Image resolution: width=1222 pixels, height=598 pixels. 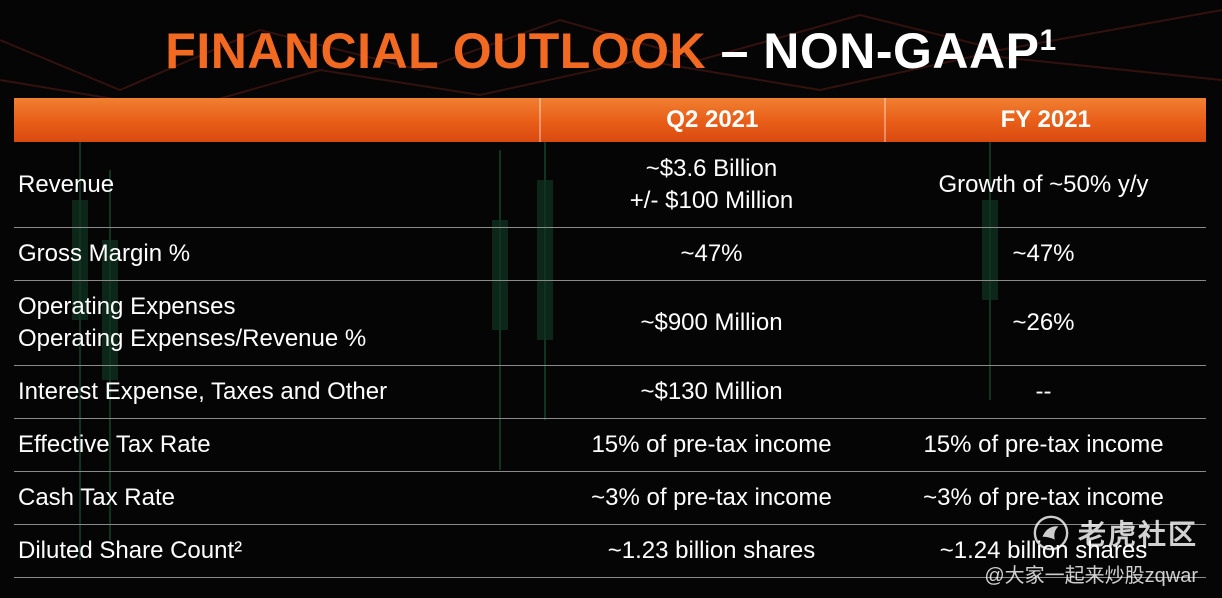 I want to click on table-row: Gross Margin % ~47% ~47%, so click(x=610, y=254).